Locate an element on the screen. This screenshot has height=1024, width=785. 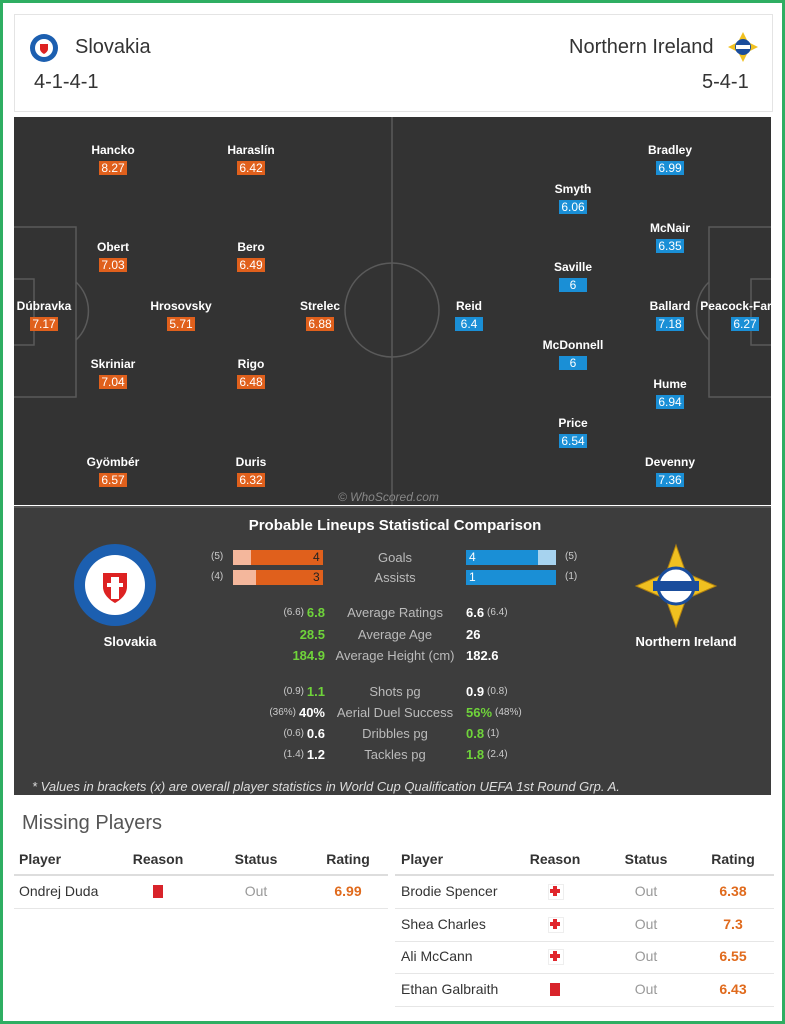
rating: 6.38 is located at coordinates (733, 891).